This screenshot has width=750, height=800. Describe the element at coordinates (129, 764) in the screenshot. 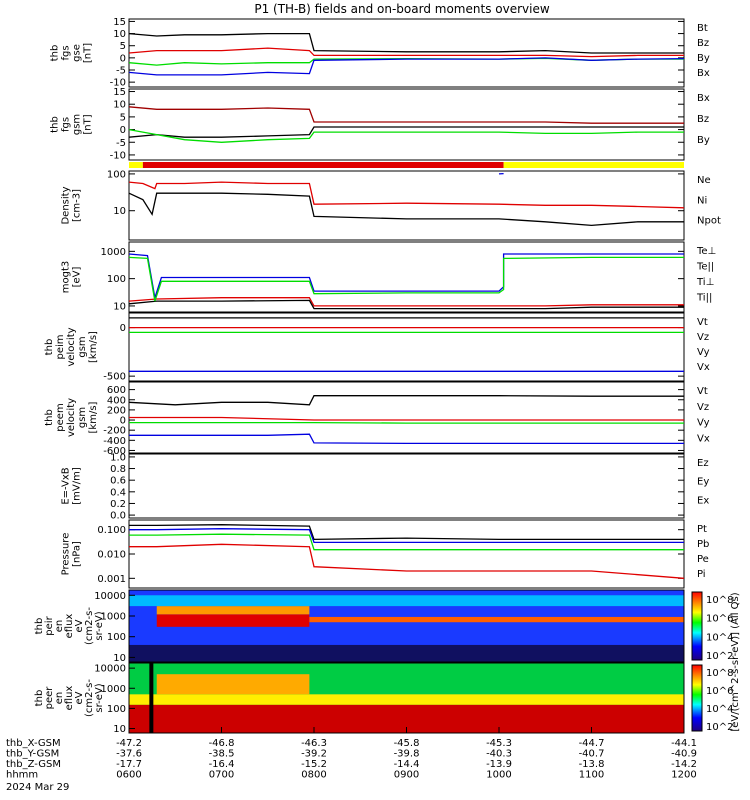

I see `time-axis-value: -17.7` at that location.